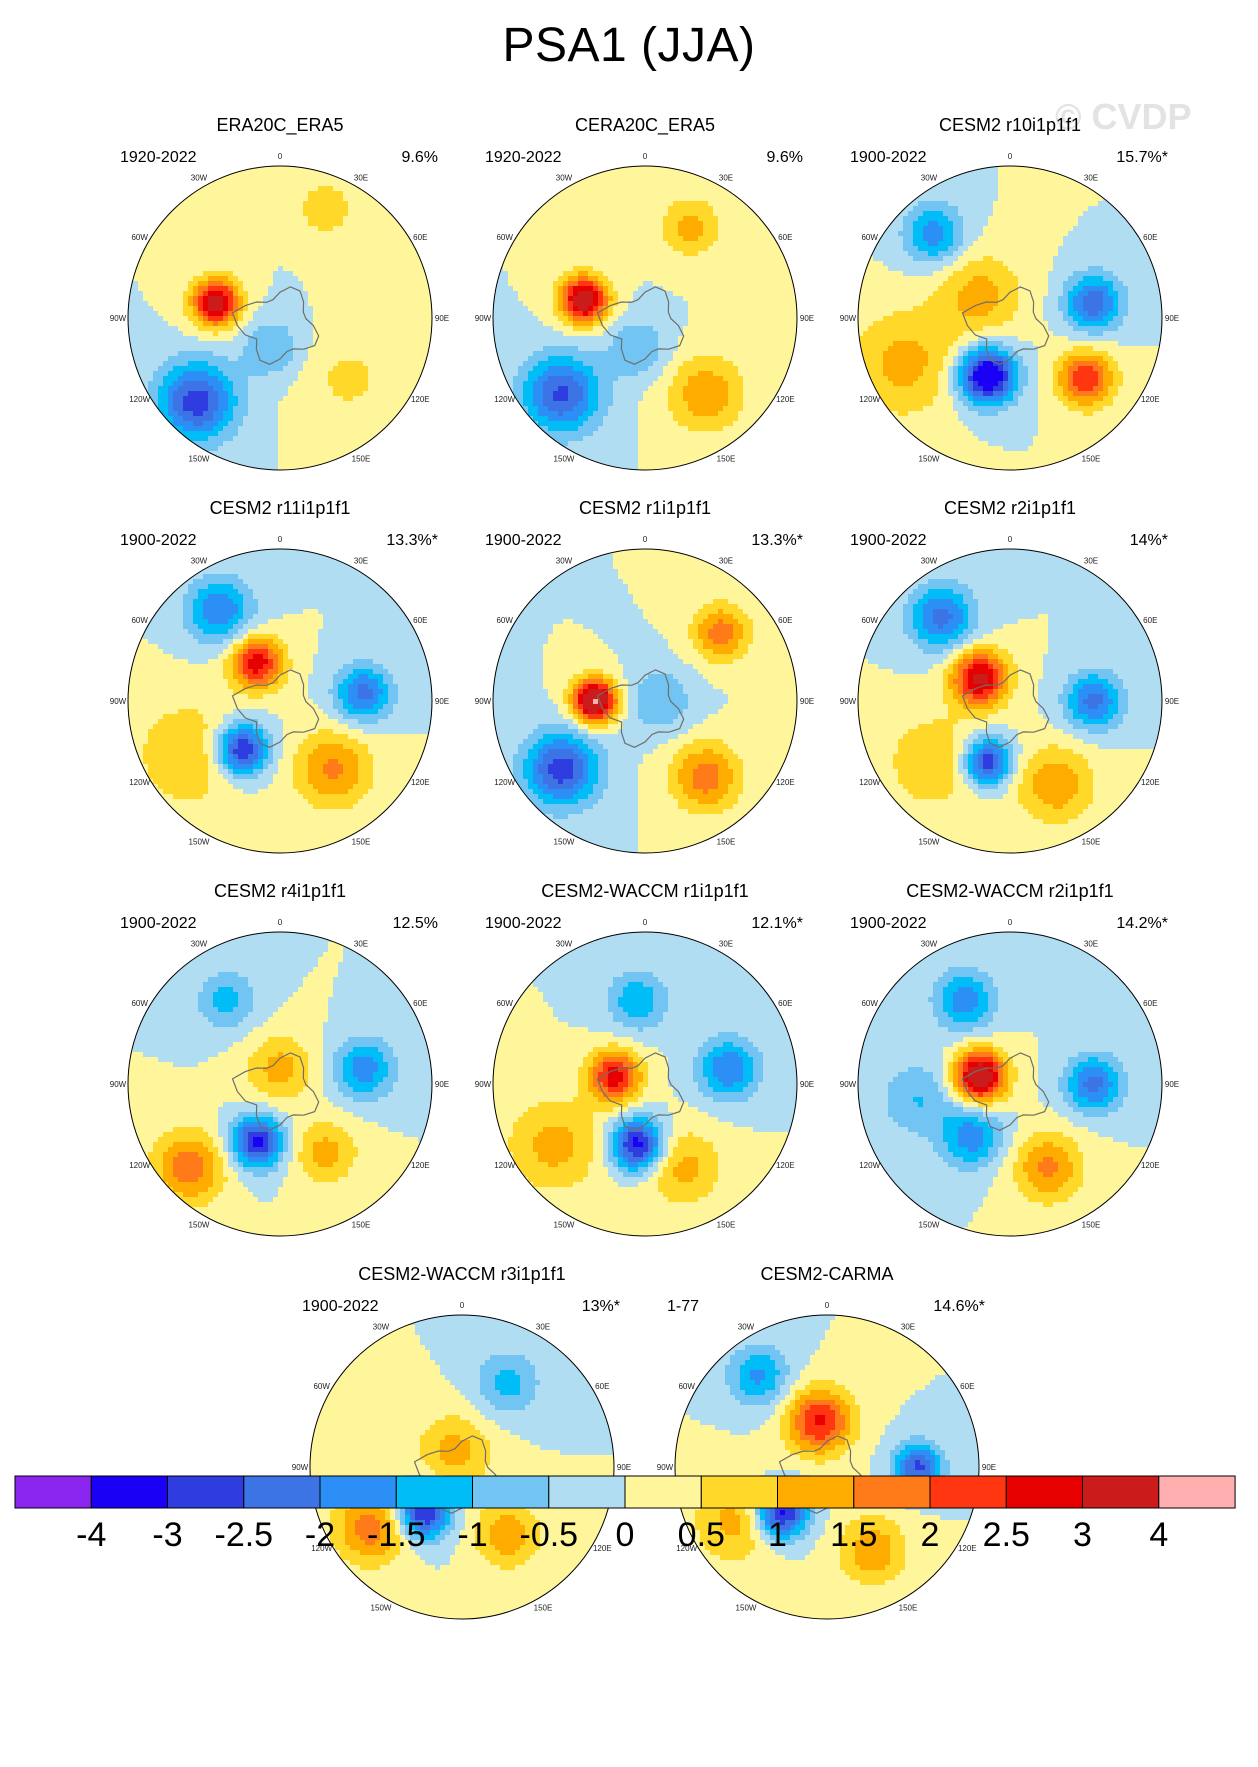  What do you see at coordinates (683, 1307) in the screenshot?
I see `panel-period: 1-77` at bounding box center [683, 1307].